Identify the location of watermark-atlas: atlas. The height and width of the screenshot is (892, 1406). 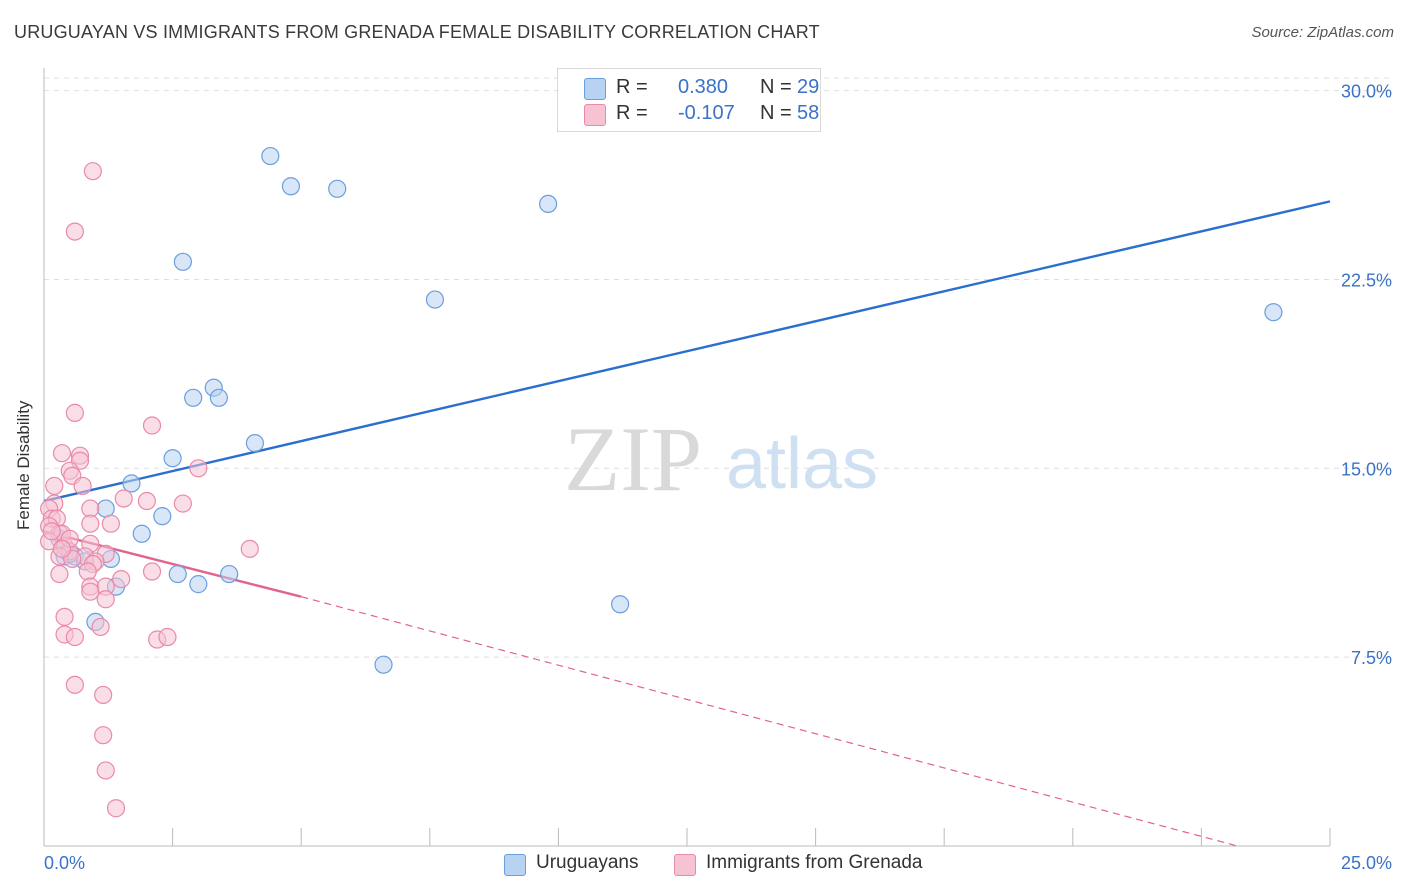
(802, 464).